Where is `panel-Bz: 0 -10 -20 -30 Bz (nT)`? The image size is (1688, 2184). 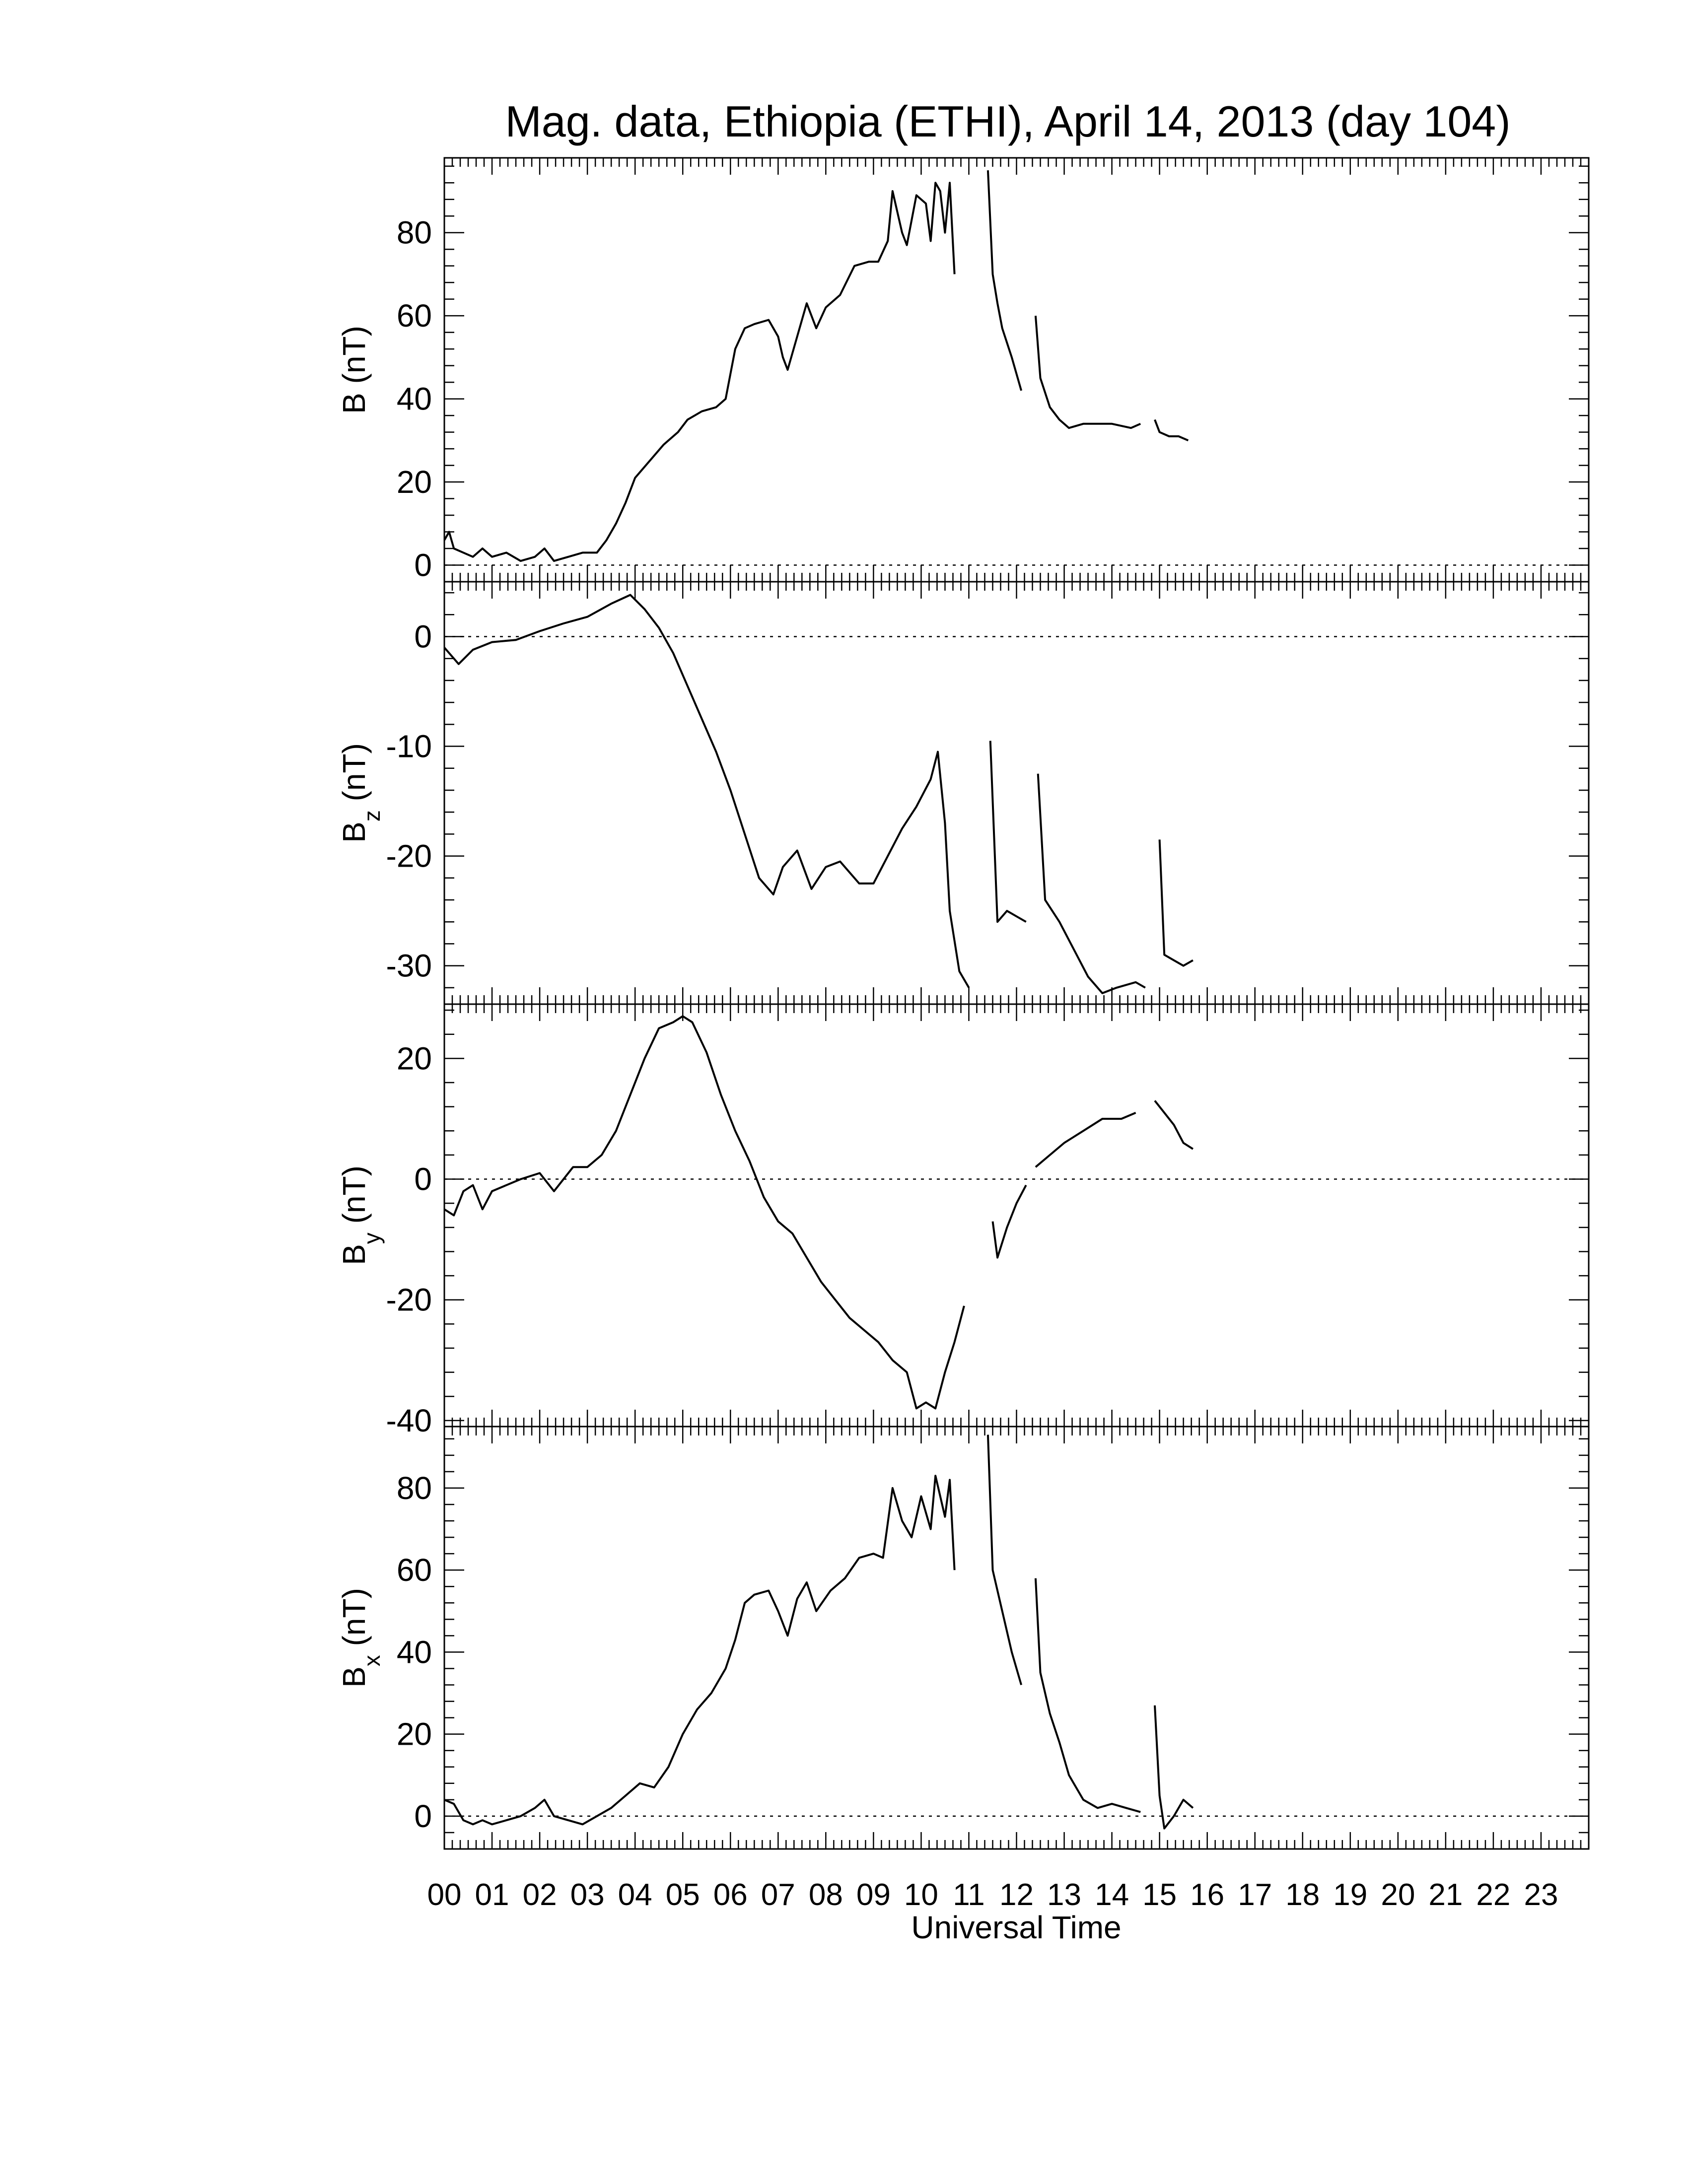
panel-Bz: 0 -10 -20 -30 Bz (nT) is located at coordinates (963, 793).